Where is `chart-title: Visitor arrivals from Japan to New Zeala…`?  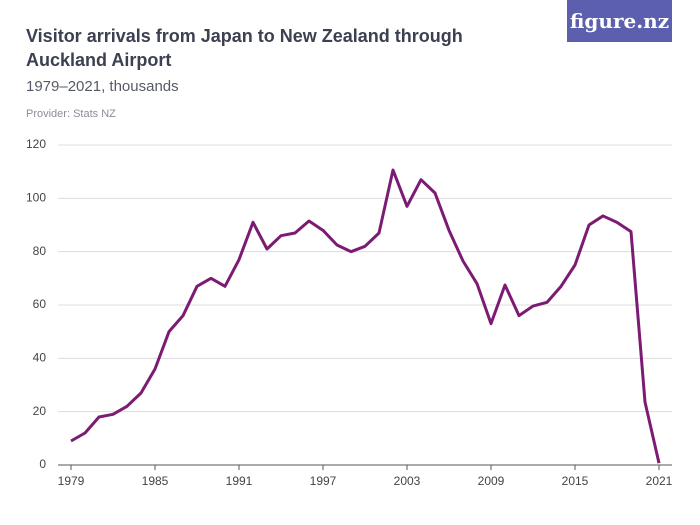
chart-title: Visitor arrivals from Japan to New Zeala… is located at coordinates (244, 48).